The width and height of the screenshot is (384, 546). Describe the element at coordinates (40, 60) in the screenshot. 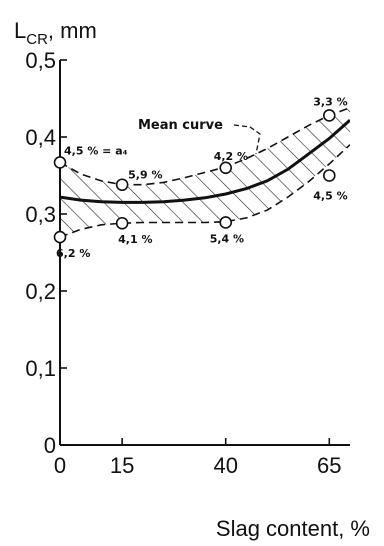

I see `y-tick-label: 0,5` at that location.